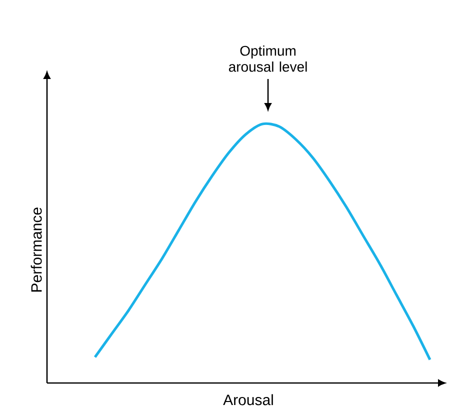 The height and width of the screenshot is (417, 451). What do you see at coordinates (248, 400) in the screenshot?
I see `x-axis-title: Arousal` at bounding box center [248, 400].